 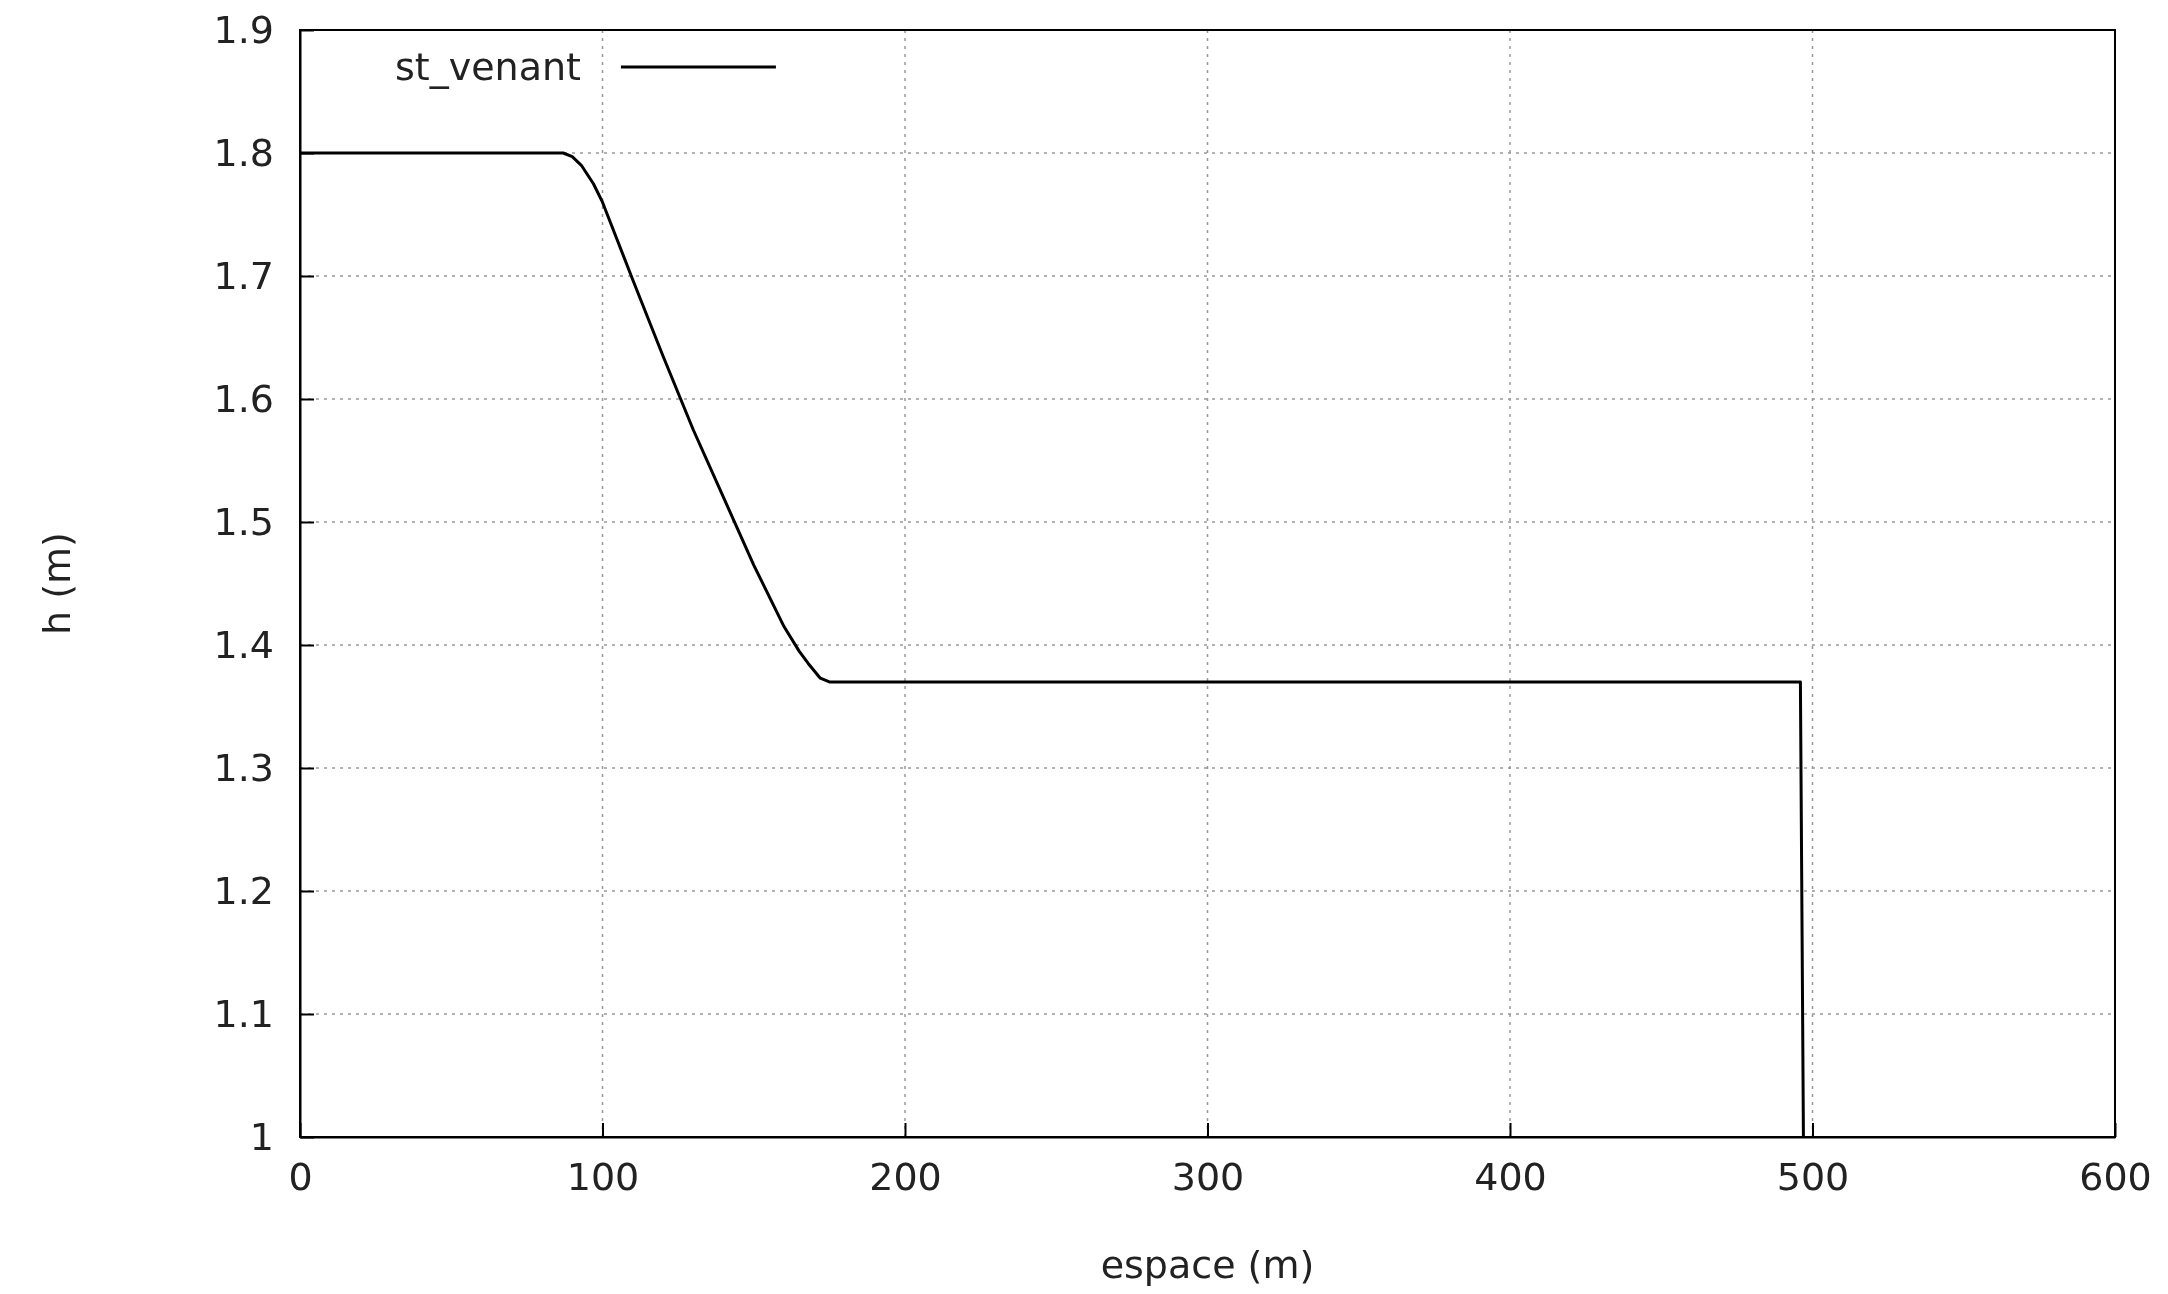 What do you see at coordinates (1510, 1176) in the screenshot?
I see `x-tick-label: 400` at bounding box center [1510, 1176].